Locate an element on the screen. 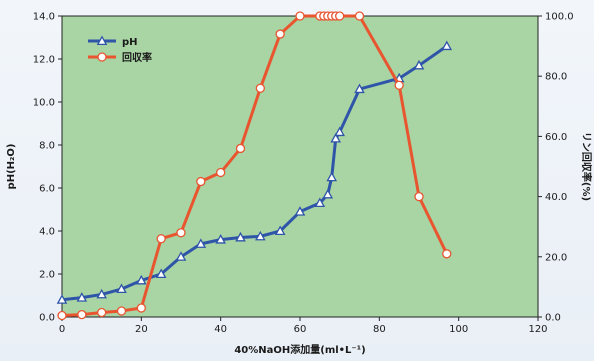  left-y-axis-title: pH(H₂O) is located at coordinates (11, 167).